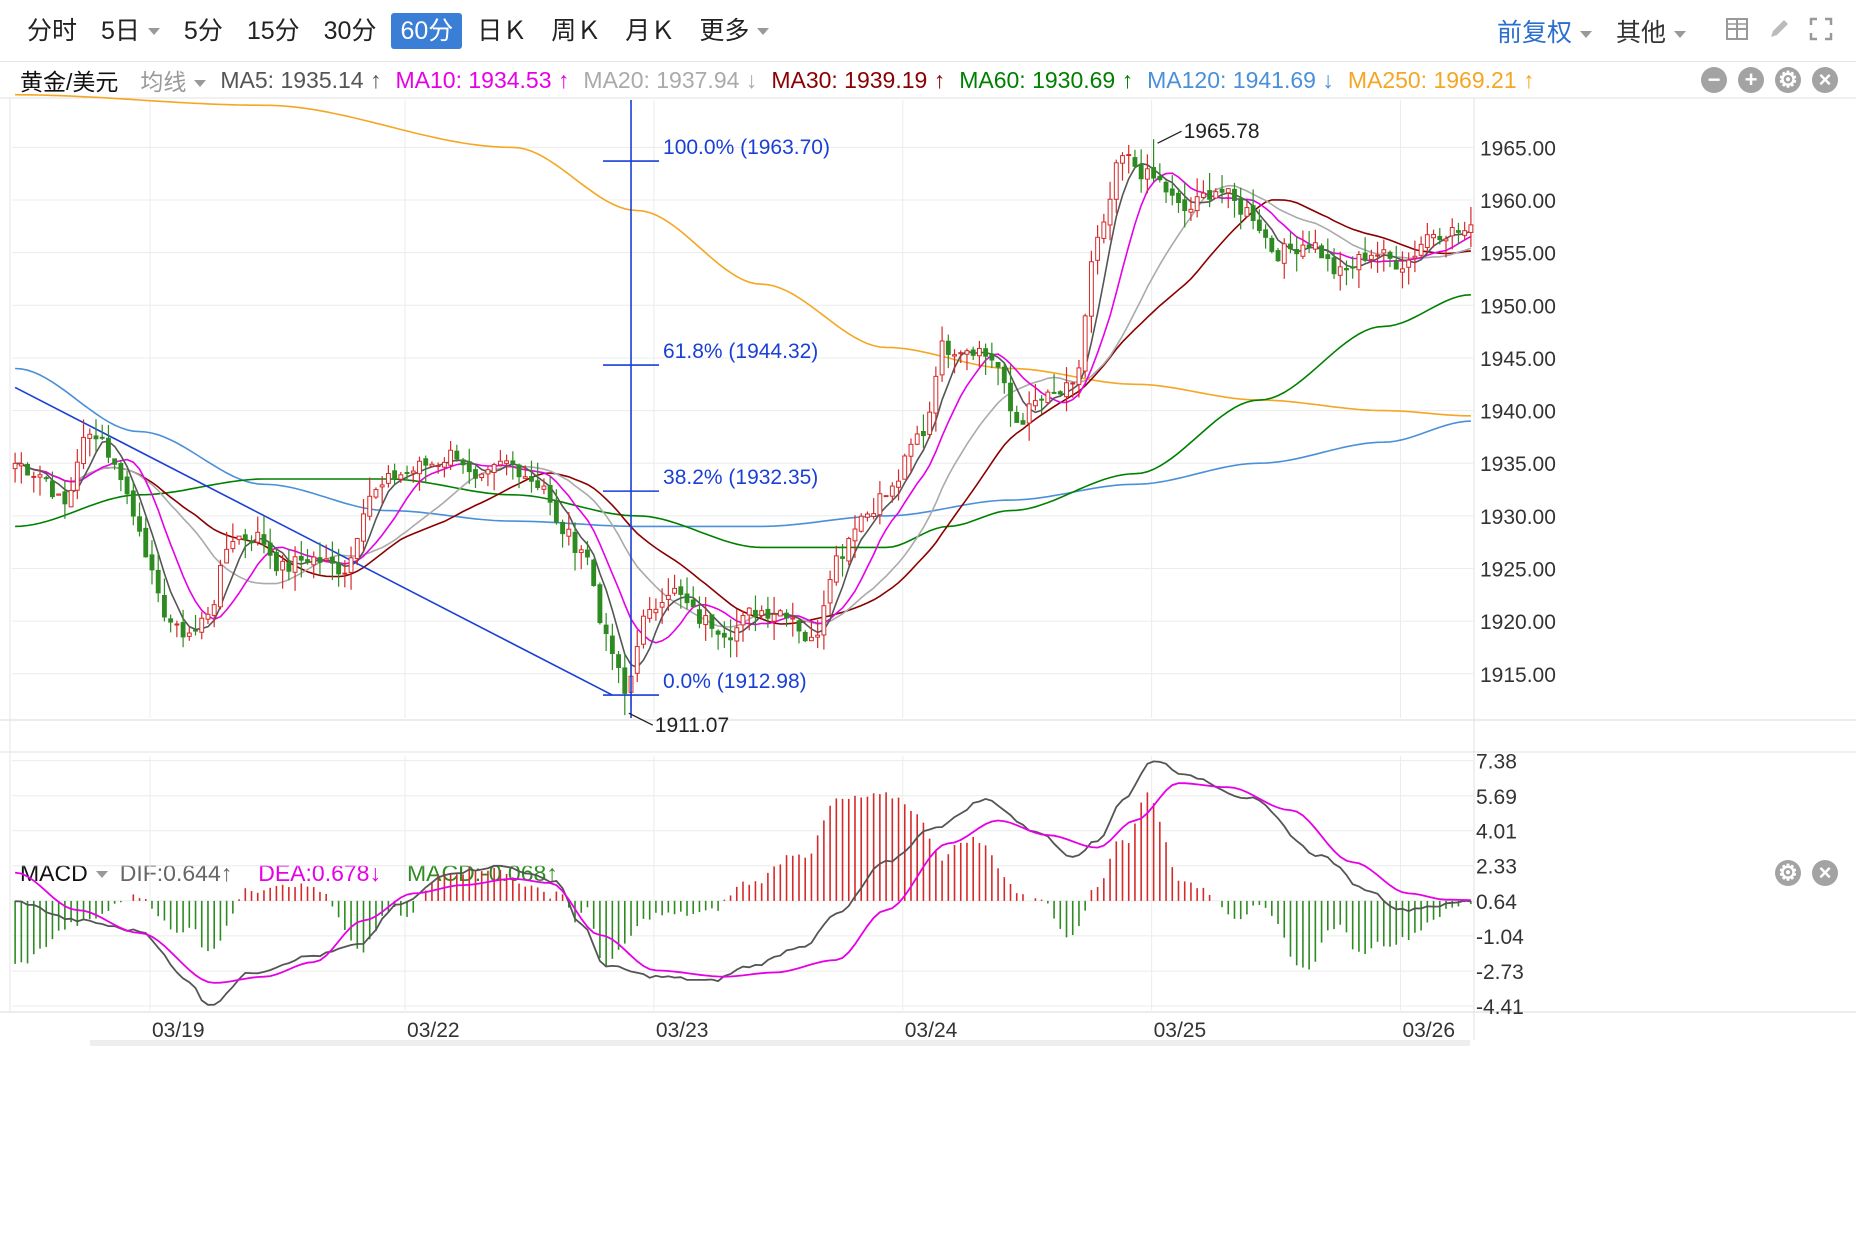 This screenshot has height=1246, width=1856. Describe the element at coordinates (1779, 31) in the screenshot. I see `pen-icon` at that location.